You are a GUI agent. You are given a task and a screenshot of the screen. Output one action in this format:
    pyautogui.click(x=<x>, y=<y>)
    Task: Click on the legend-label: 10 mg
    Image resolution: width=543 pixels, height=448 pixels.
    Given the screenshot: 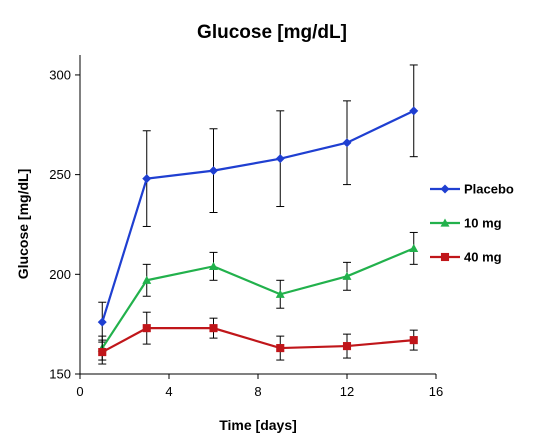 What is the action you would take?
    pyautogui.click(x=483, y=223)
    